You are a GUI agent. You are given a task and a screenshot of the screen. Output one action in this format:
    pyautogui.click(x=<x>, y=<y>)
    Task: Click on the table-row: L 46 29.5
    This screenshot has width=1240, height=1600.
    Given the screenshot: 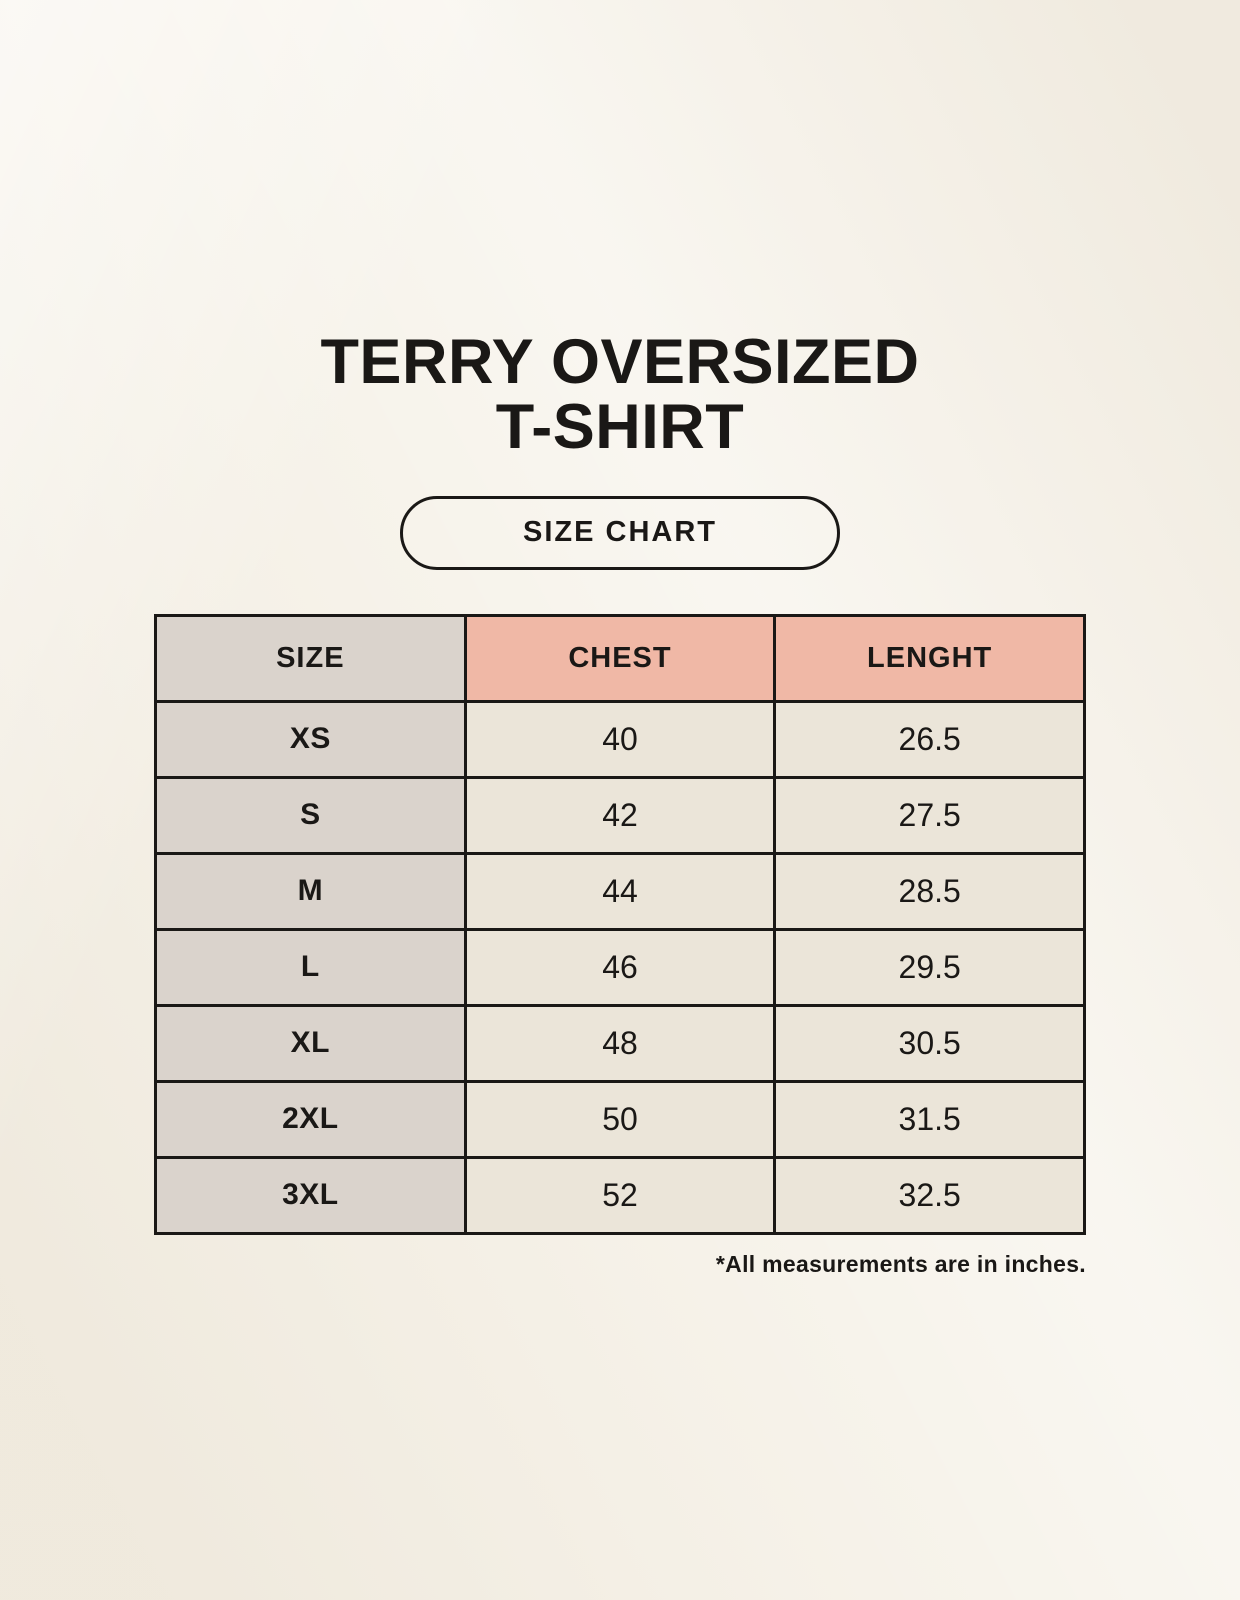 What is the action you would take?
    pyautogui.click(x=620, y=967)
    